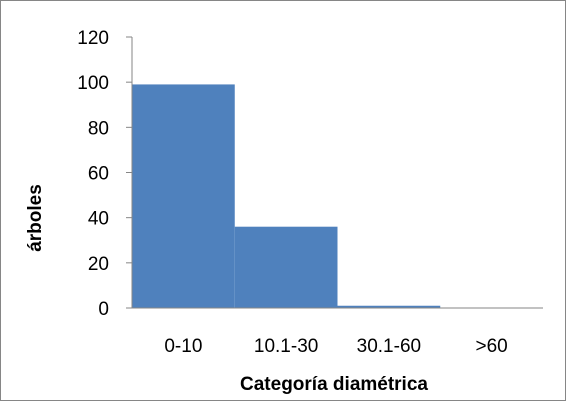  Describe the element at coordinates (389, 346) in the screenshot. I see `x-tick-label-2: 30.1-60` at that location.